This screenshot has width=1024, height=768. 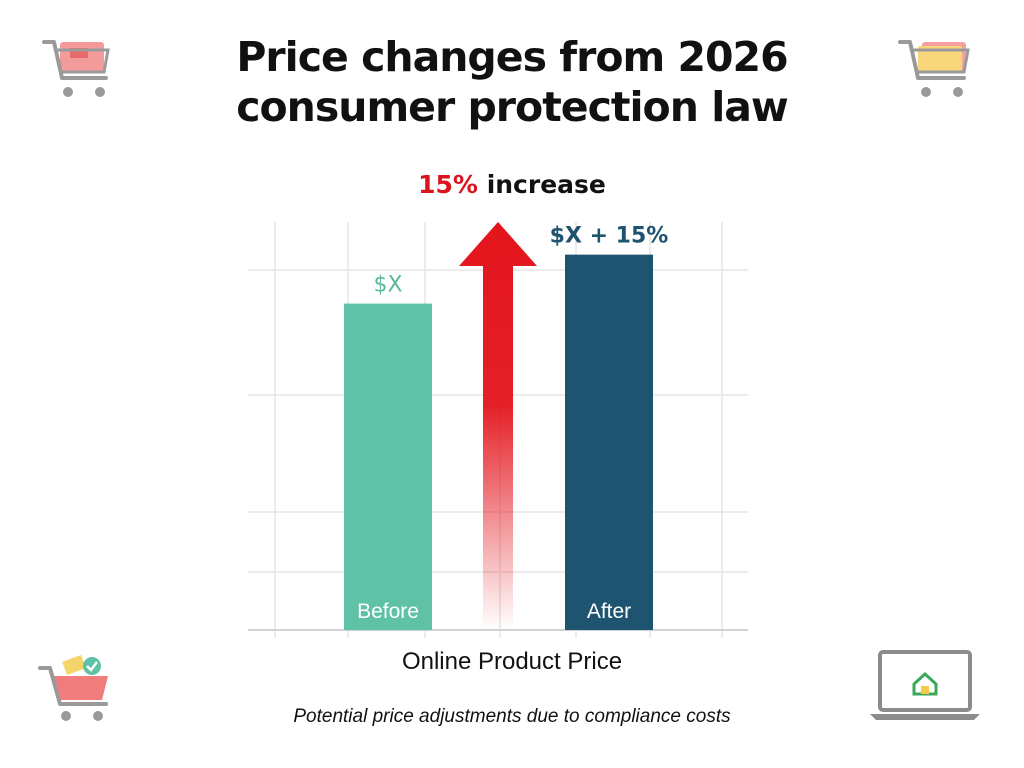 What do you see at coordinates (546, 184) in the screenshot?
I see `increase-word: increase` at bounding box center [546, 184].